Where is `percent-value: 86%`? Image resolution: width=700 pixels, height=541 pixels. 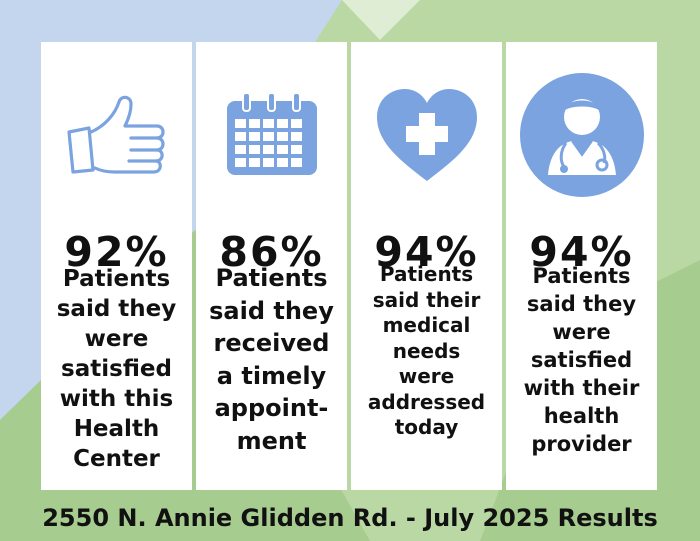 percent-value: 86% is located at coordinates (271, 252).